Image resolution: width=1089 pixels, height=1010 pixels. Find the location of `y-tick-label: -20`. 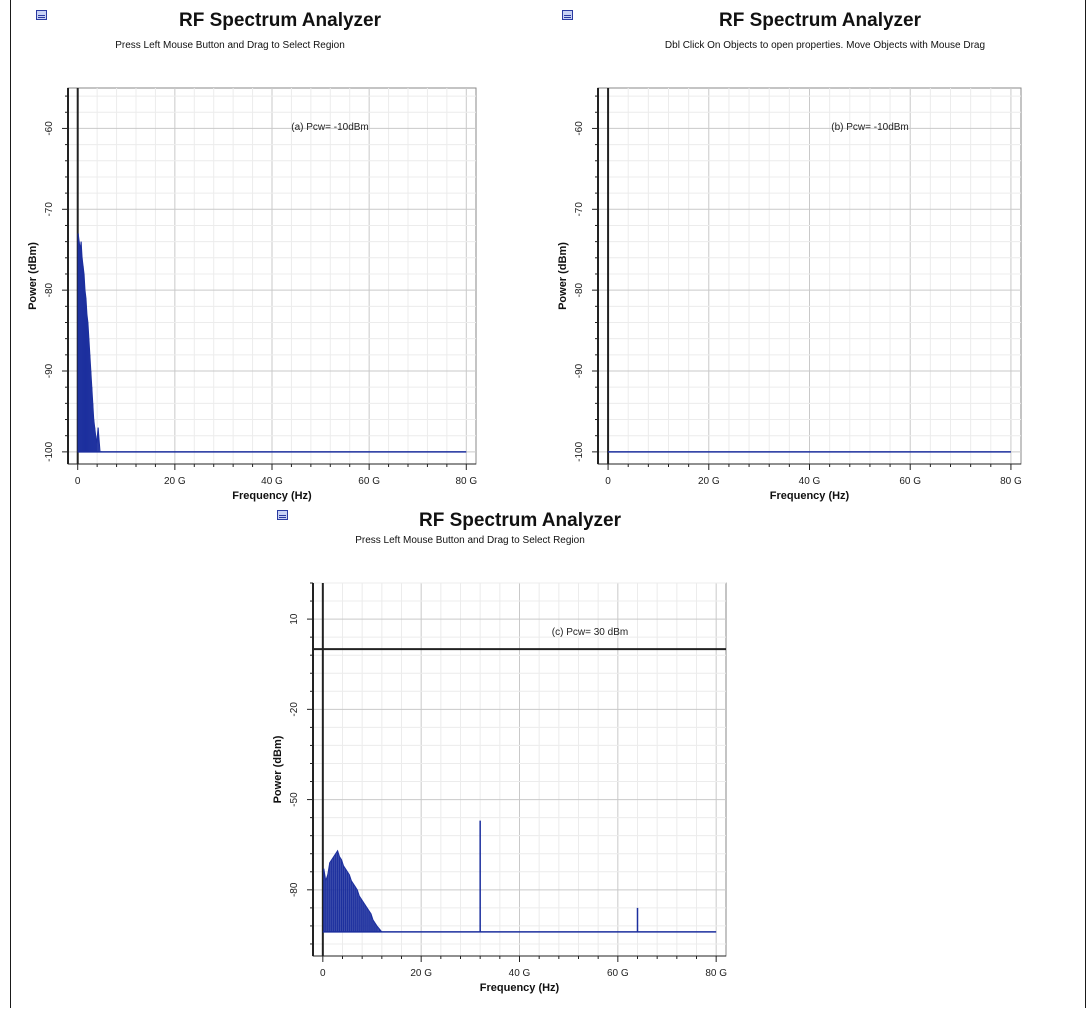

y-tick-label: -20 is located at coordinates (294, 709).